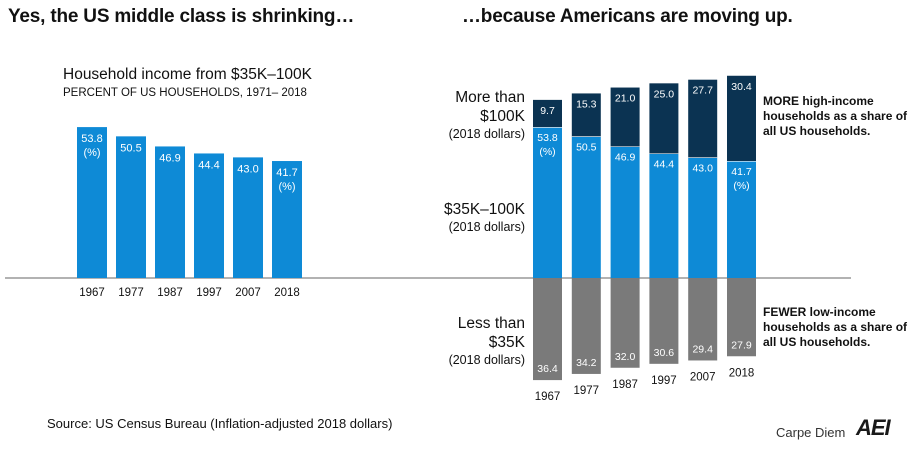  I want to click on label-low-line1: Less than, so click(491, 323).